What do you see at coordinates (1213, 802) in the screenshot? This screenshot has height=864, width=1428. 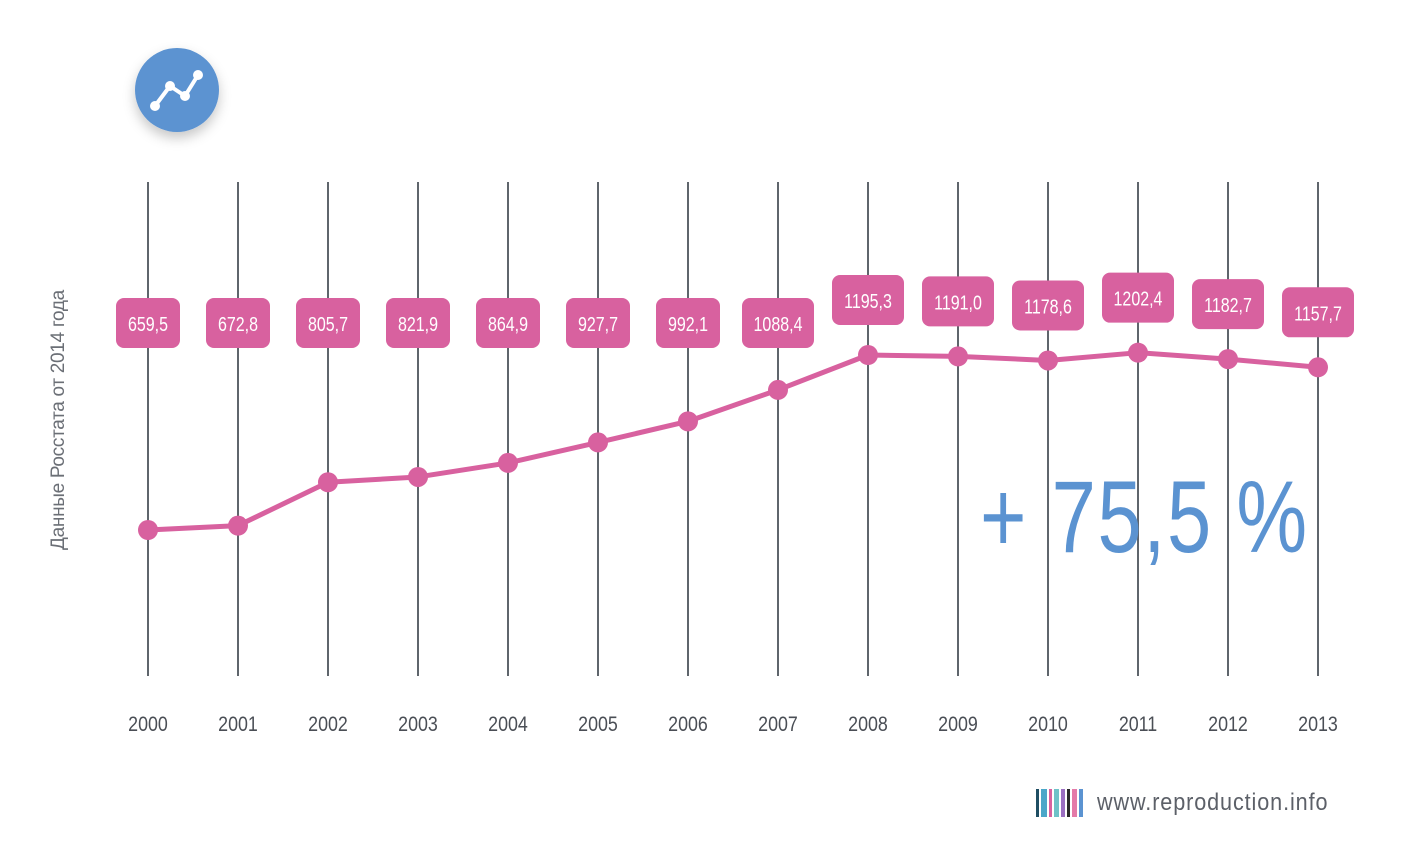 I see `site-url: www.reproduction.info` at bounding box center [1213, 802].